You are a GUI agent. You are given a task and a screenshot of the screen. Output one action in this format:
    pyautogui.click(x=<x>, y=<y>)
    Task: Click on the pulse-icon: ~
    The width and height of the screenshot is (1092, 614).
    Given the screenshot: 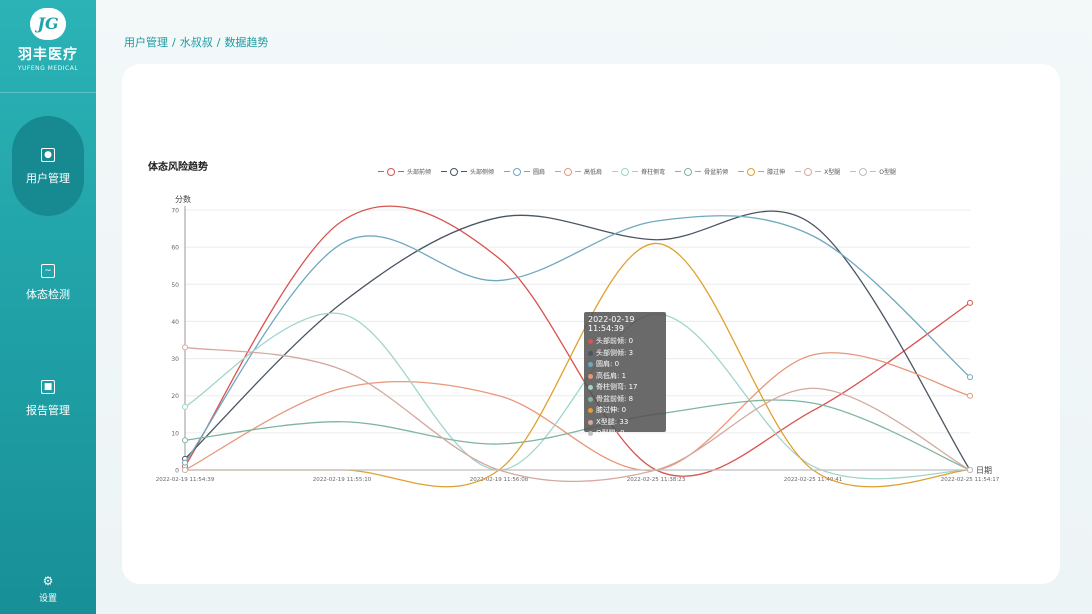 What is the action you would take?
    pyautogui.click(x=48, y=271)
    